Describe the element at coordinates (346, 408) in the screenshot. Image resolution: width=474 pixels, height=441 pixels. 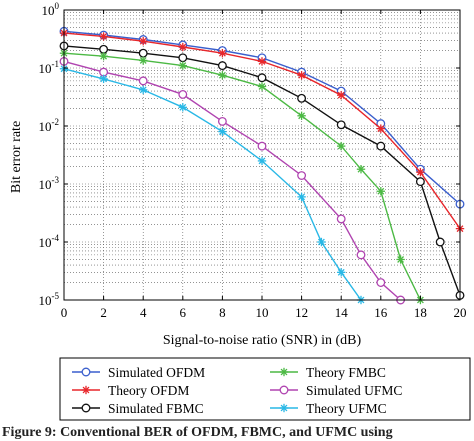
I see `legend-label: Theory UFMC` at that location.